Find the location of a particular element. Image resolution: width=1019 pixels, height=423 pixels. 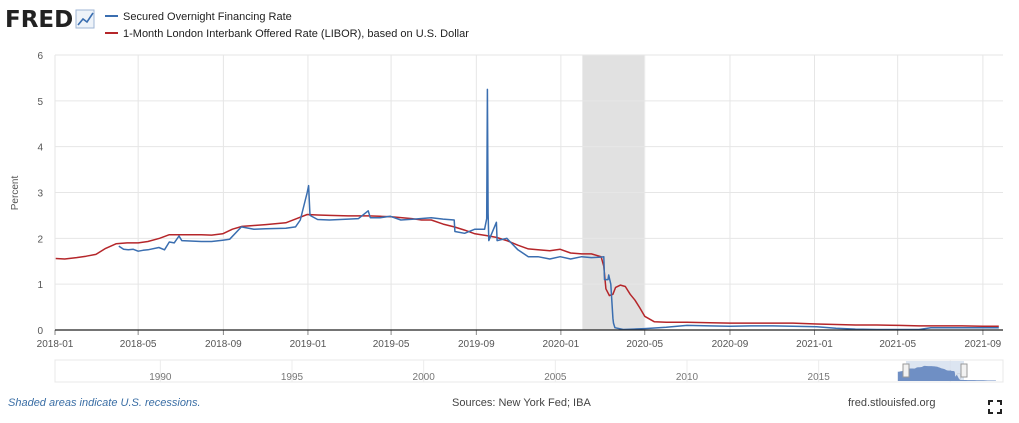

navigator-tick-label: 2000 is located at coordinates (424, 377).